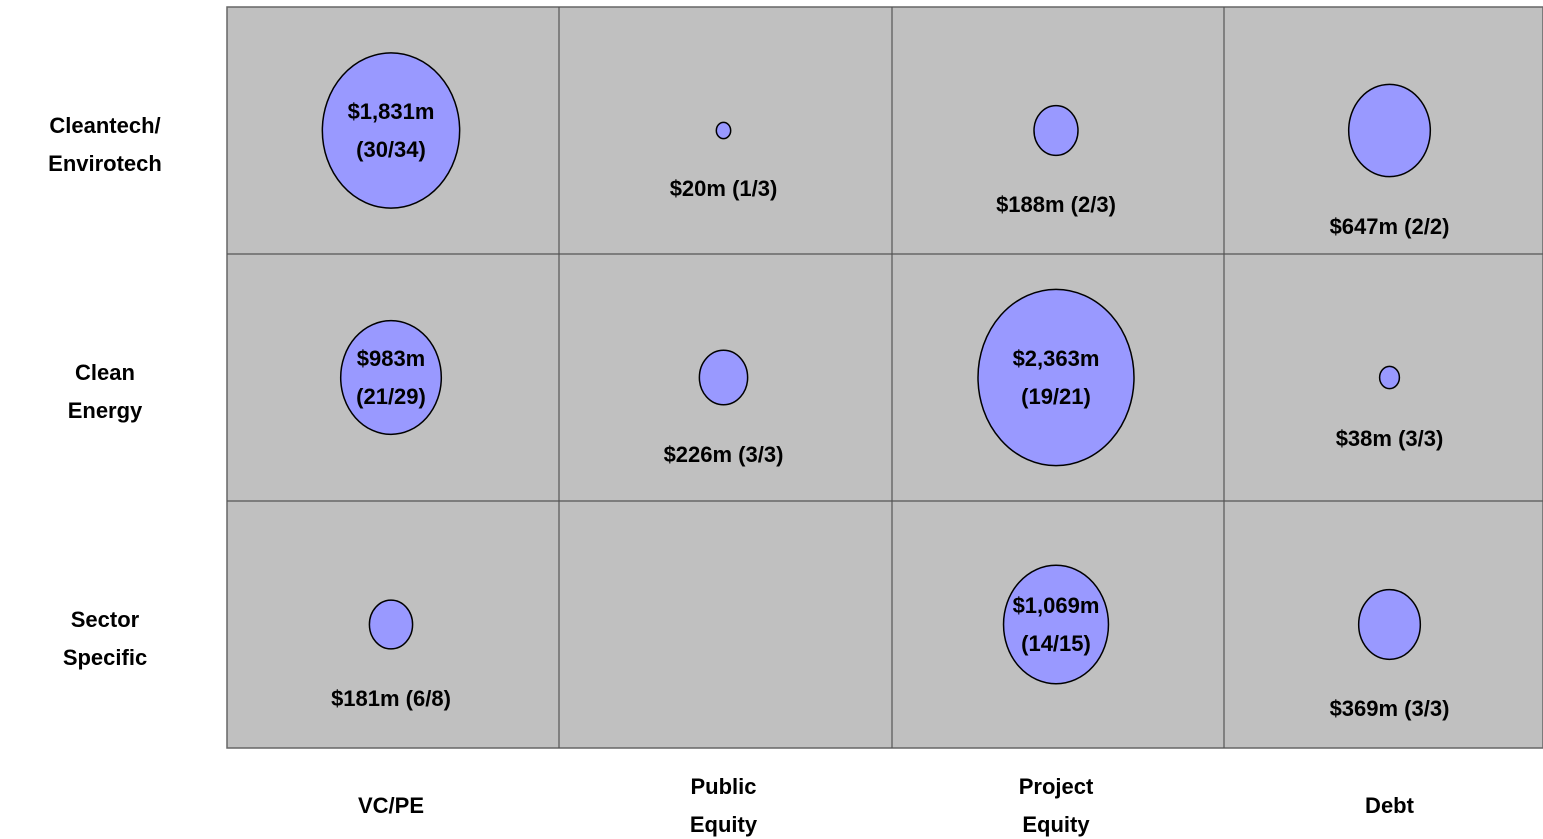 This screenshot has width=1543, height=839. Describe the element at coordinates (723, 454) in the screenshot. I see `data-label: $226m (3/3)` at that location.